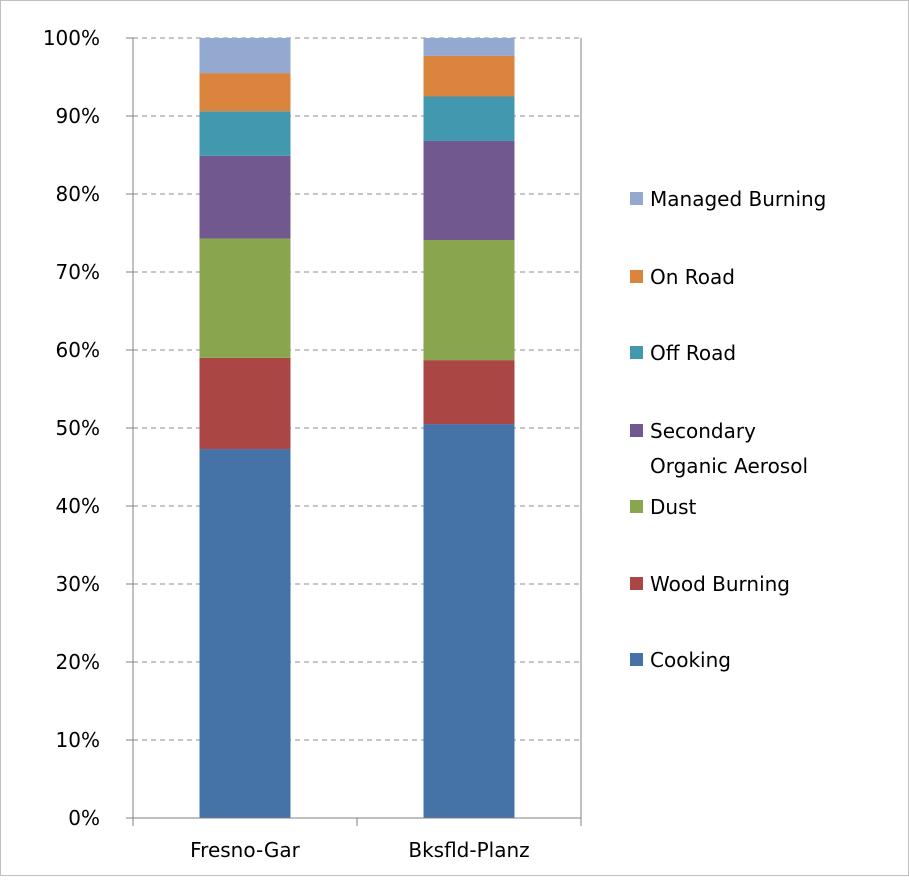 The height and width of the screenshot is (881, 909). I want to click on y-tick-label: 80%, so click(78, 194).